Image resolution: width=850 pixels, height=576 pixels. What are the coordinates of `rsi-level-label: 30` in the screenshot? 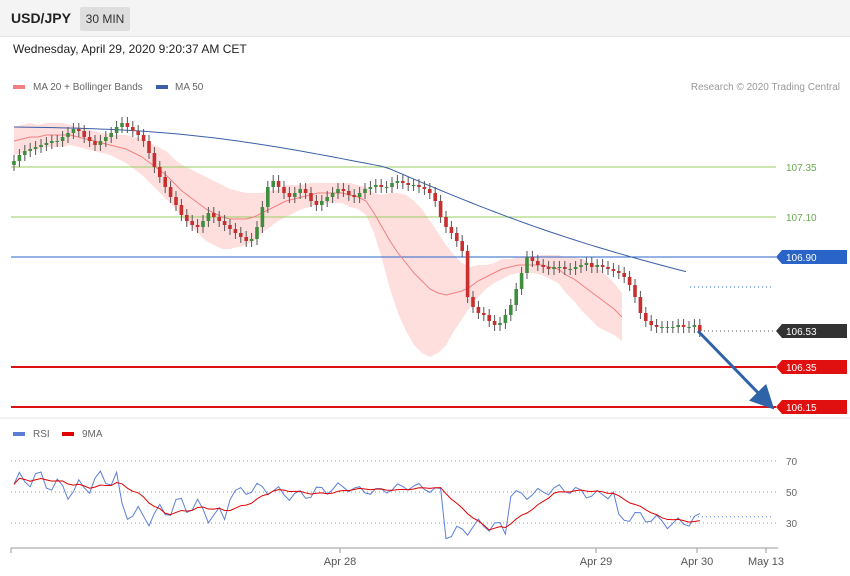 It's located at (792, 524).